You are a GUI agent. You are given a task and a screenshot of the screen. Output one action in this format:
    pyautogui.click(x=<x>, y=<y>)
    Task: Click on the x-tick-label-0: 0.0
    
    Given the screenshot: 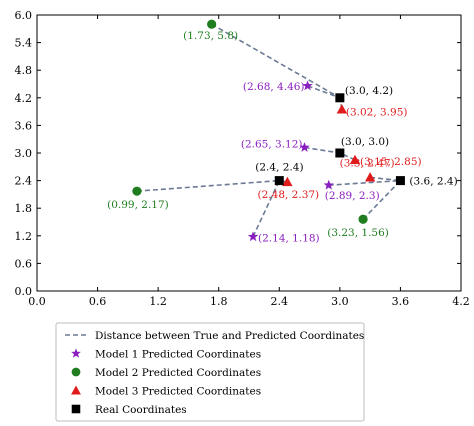 What is the action you would take?
    pyautogui.click(x=37, y=301)
    